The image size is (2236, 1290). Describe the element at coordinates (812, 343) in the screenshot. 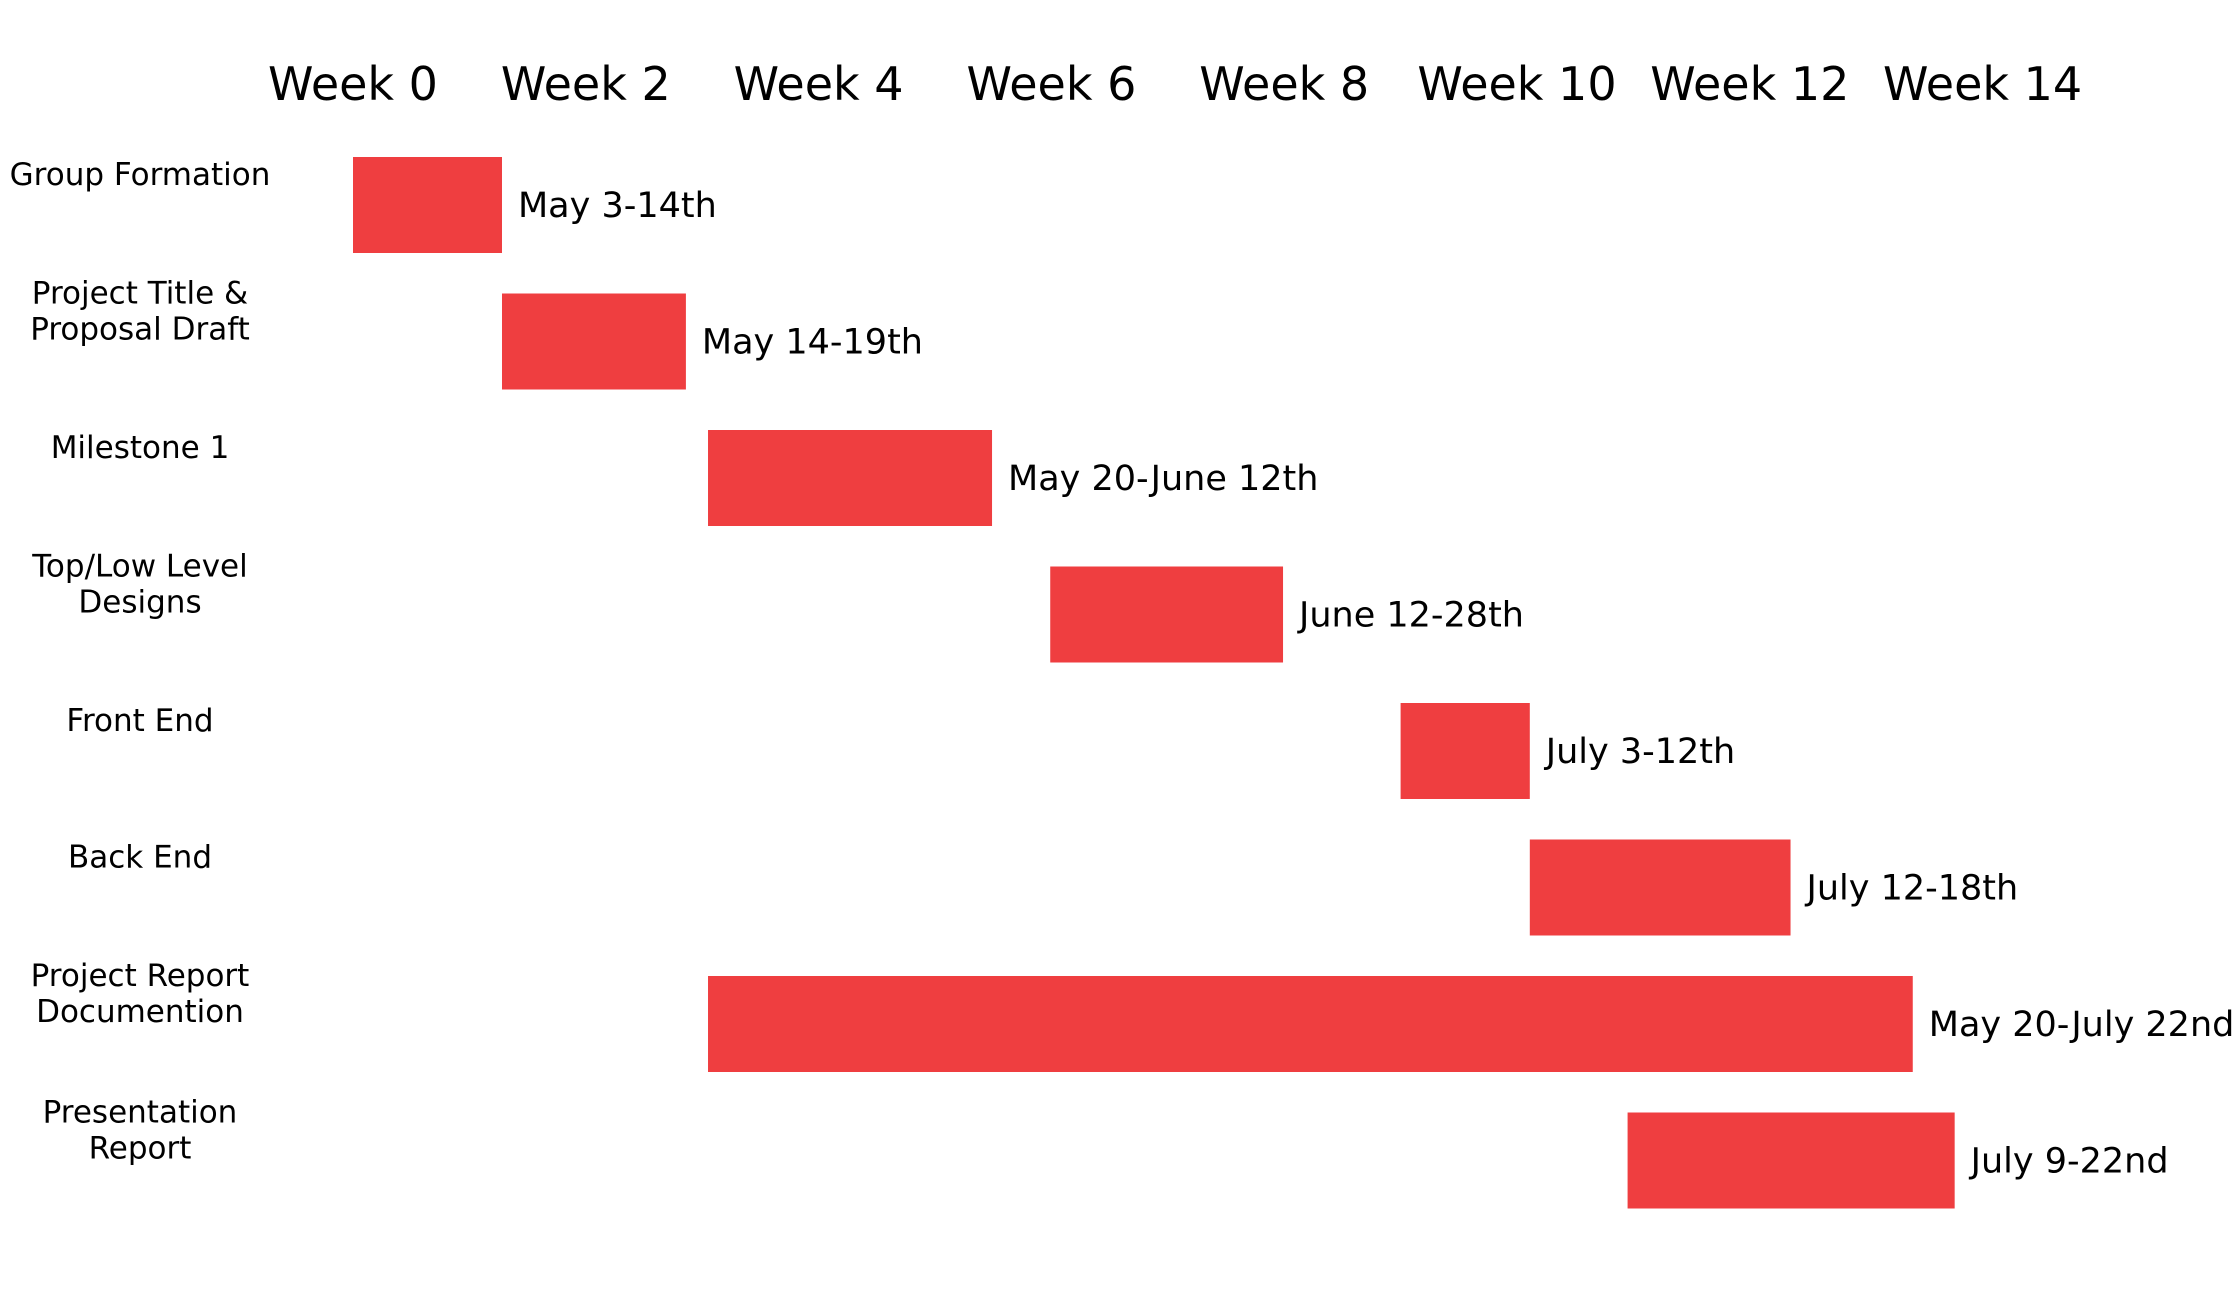

I see `task-date-label: May 14-19th` at that location.